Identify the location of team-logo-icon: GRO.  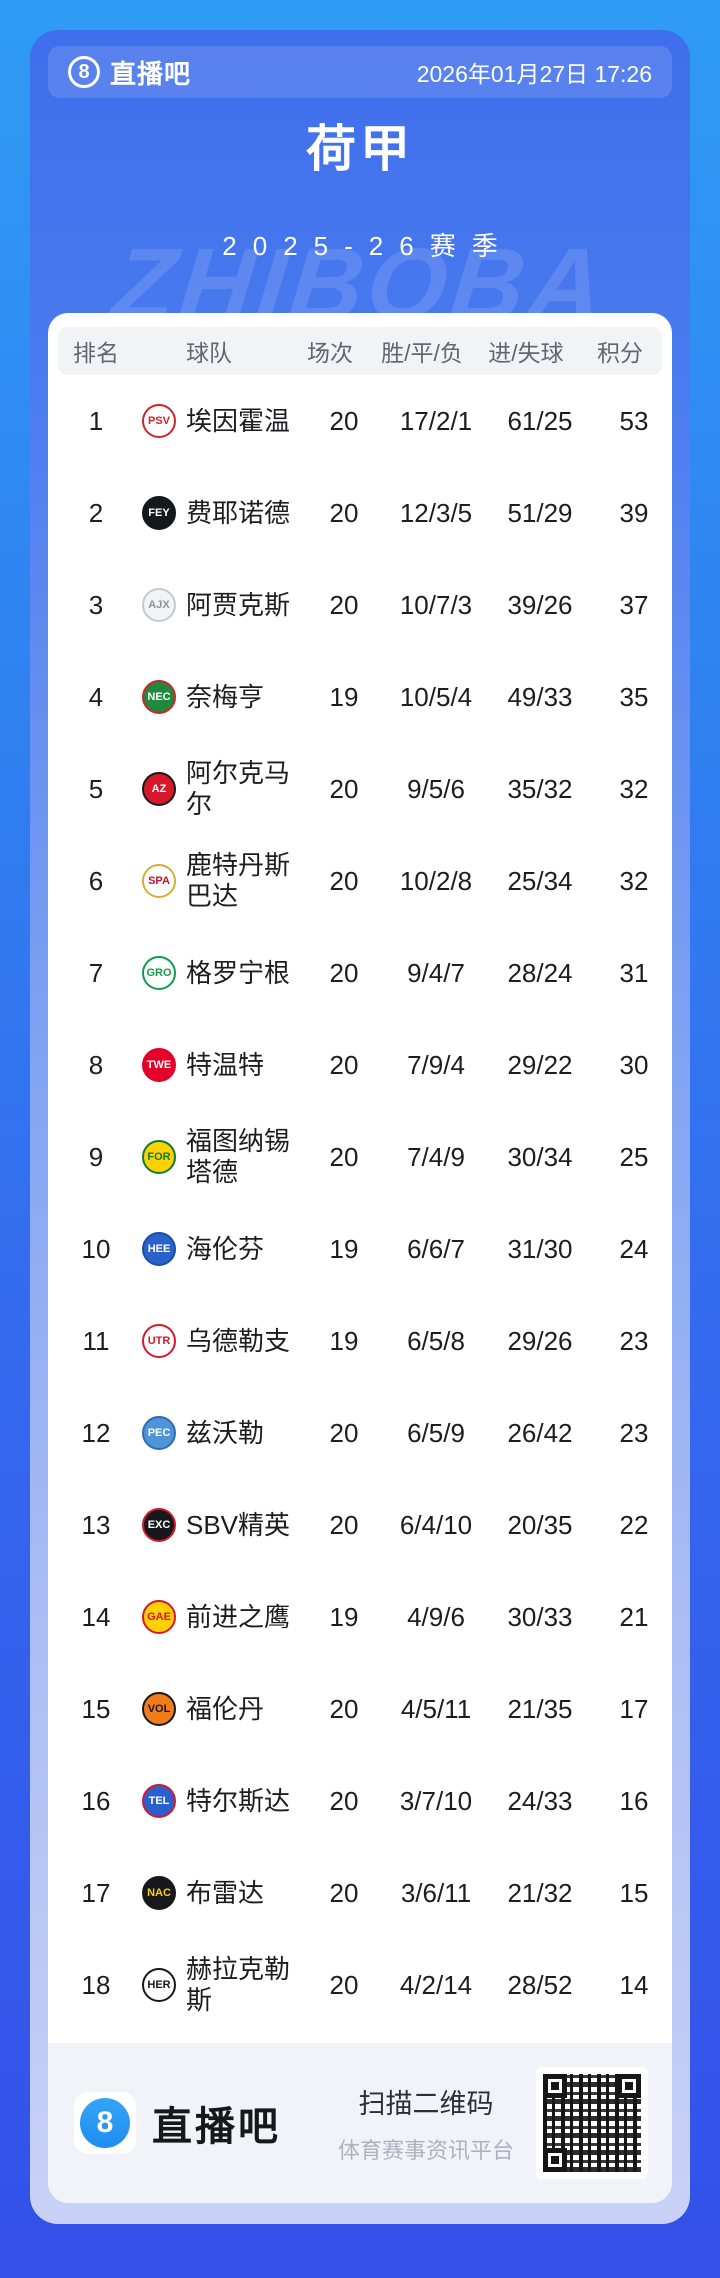
(159, 973).